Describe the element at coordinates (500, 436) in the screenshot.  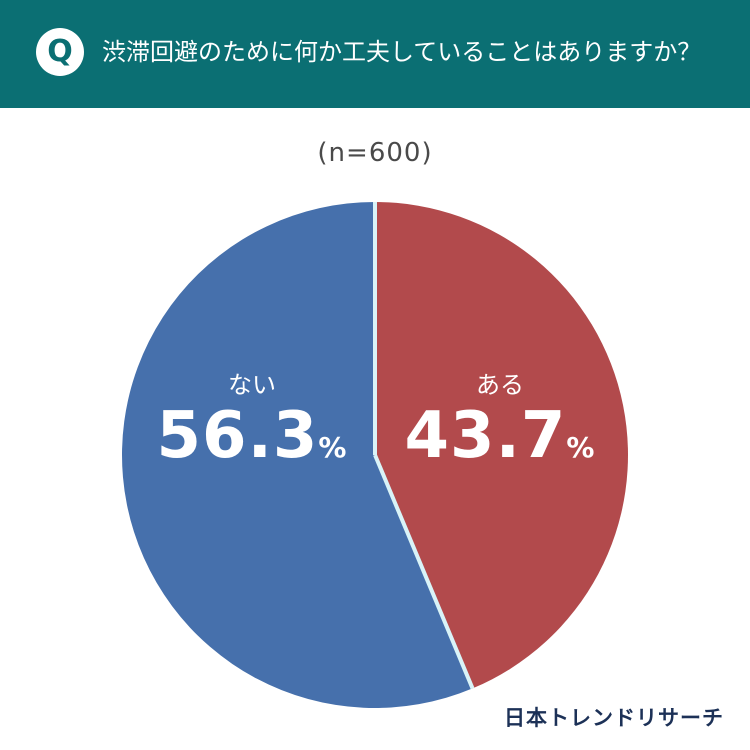
I see `slice-value-aru: 43.7%` at that location.